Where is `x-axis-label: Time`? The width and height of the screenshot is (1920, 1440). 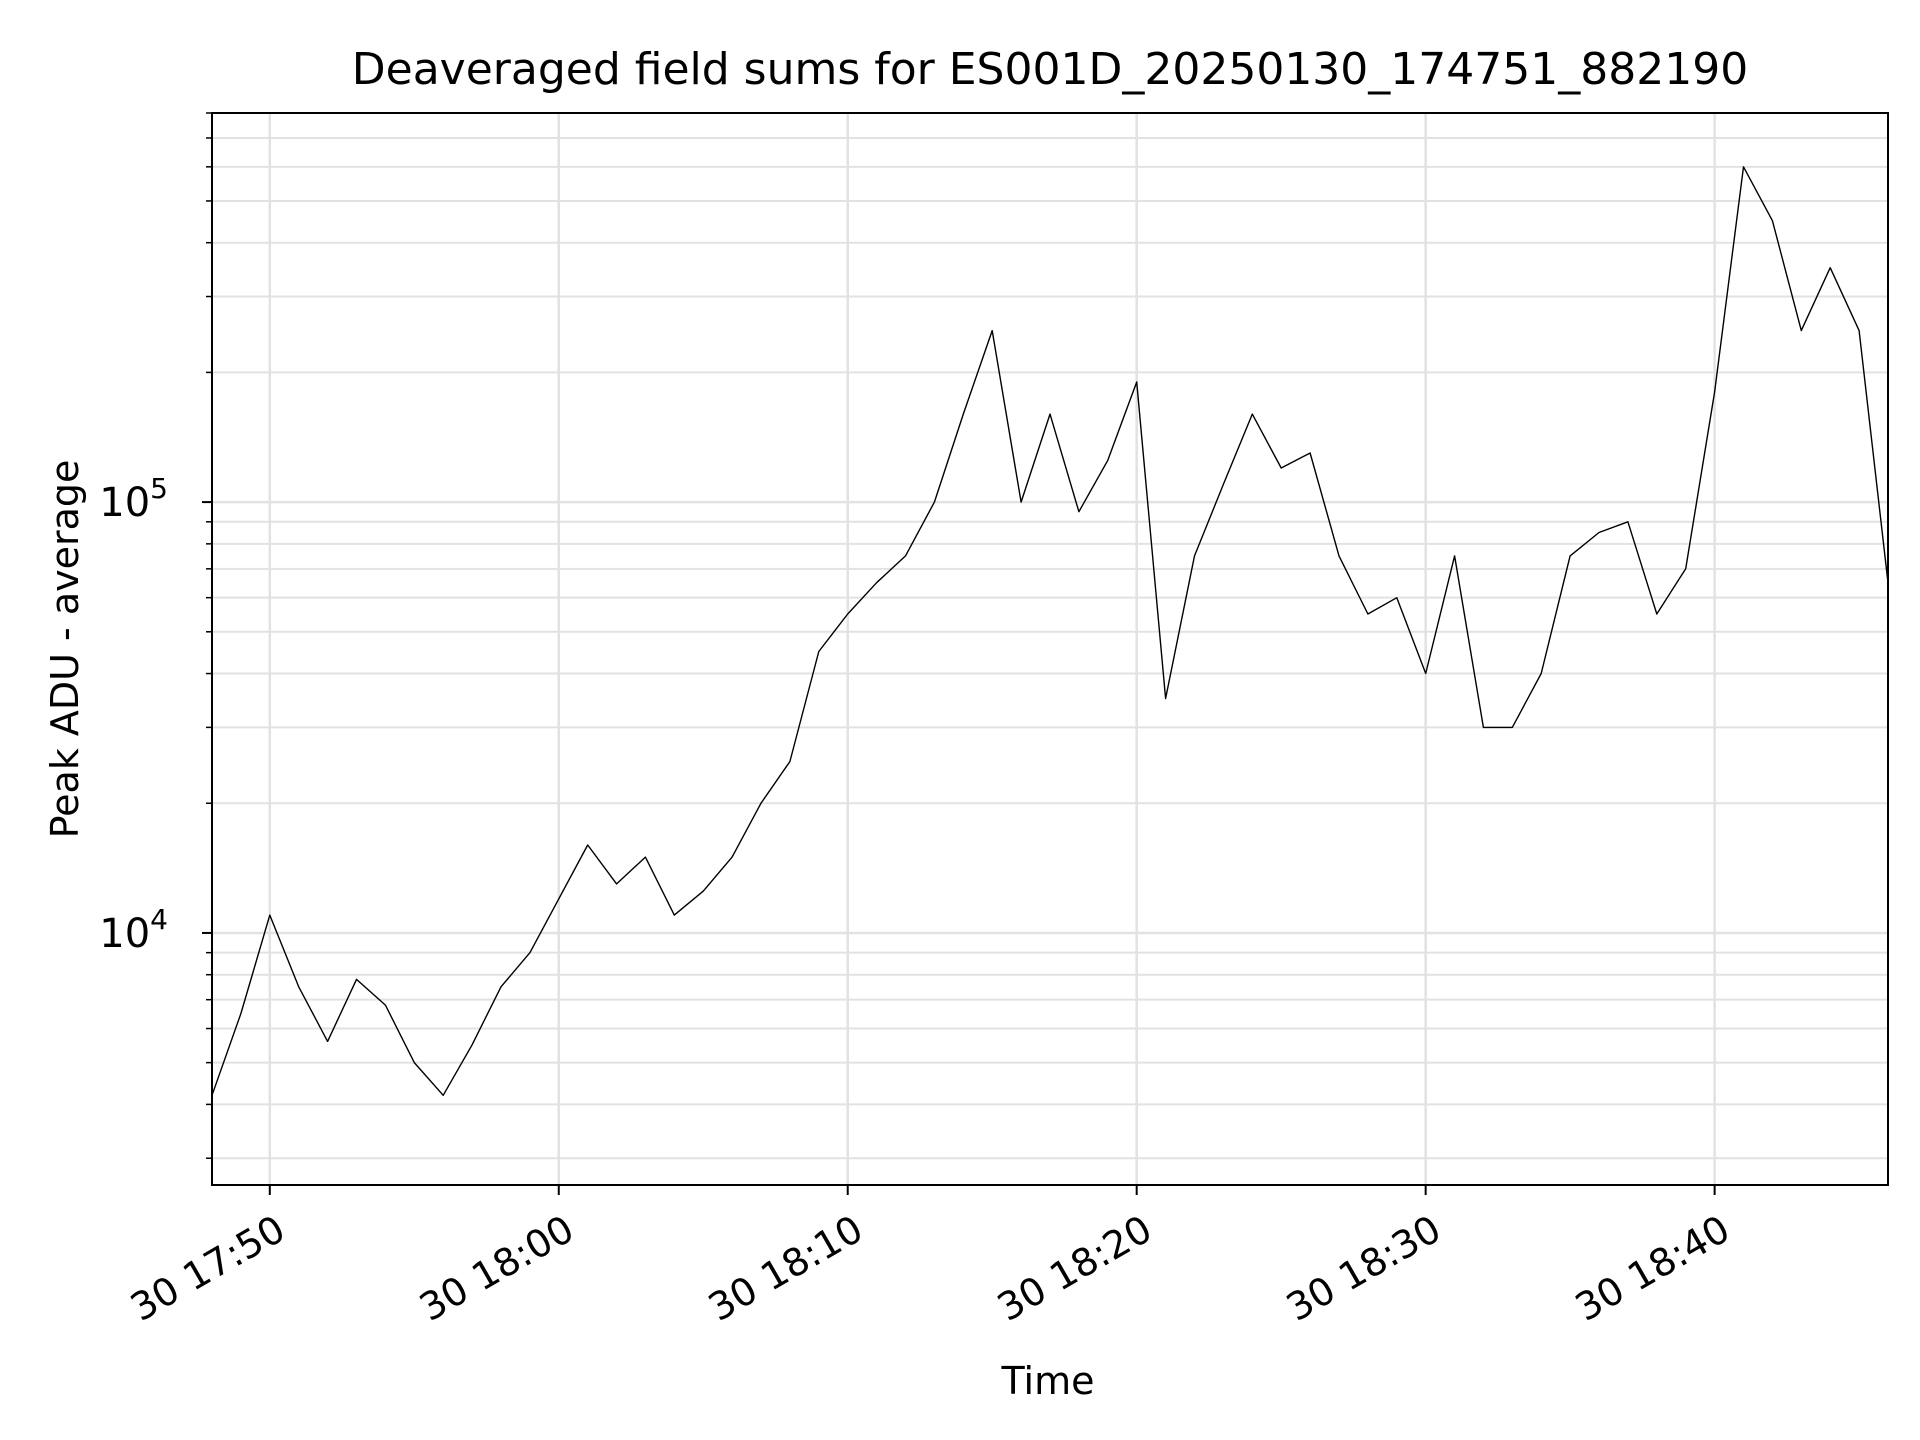
x-axis-label: Time is located at coordinates (1048, 1381).